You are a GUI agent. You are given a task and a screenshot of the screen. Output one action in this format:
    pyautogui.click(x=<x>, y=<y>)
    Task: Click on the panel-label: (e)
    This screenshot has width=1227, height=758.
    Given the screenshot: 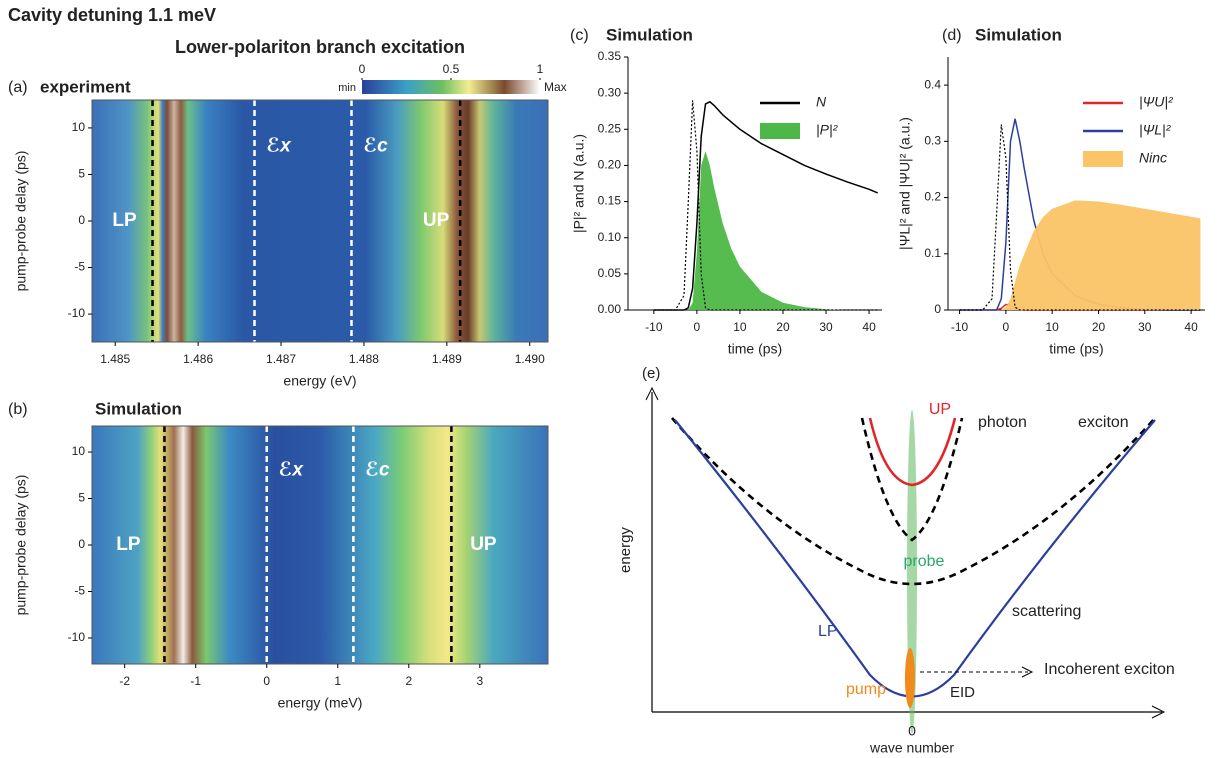 What is the action you would take?
    pyautogui.click(x=651, y=373)
    